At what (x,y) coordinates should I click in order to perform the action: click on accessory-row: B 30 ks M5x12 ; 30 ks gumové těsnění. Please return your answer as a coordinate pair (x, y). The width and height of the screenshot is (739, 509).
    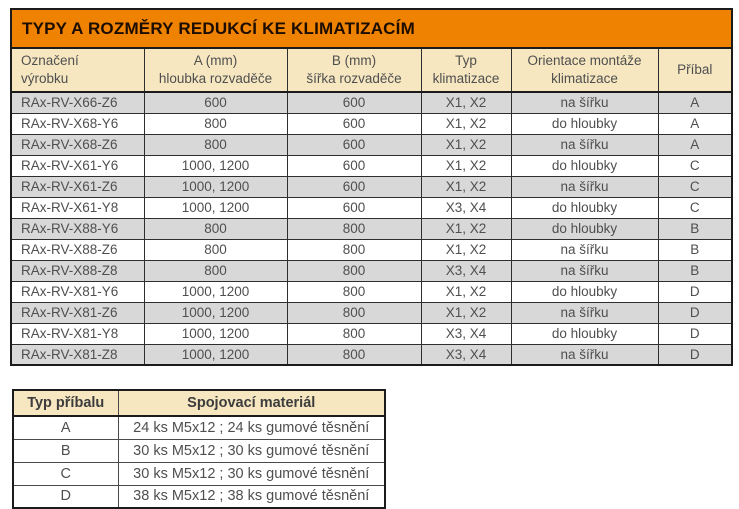
    Looking at the image, I should click on (199, 450).